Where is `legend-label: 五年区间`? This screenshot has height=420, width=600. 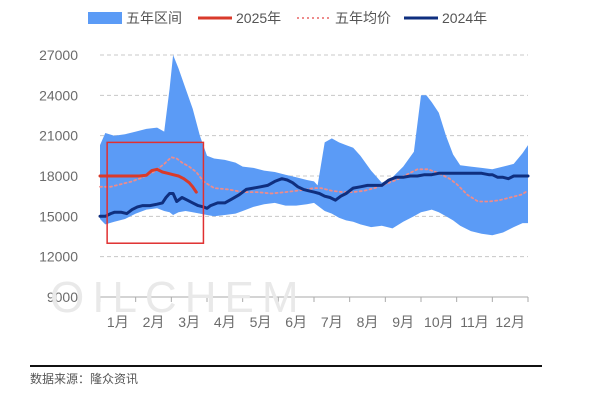 legend-label: 五年区间 is located at coordinates (154, 18).